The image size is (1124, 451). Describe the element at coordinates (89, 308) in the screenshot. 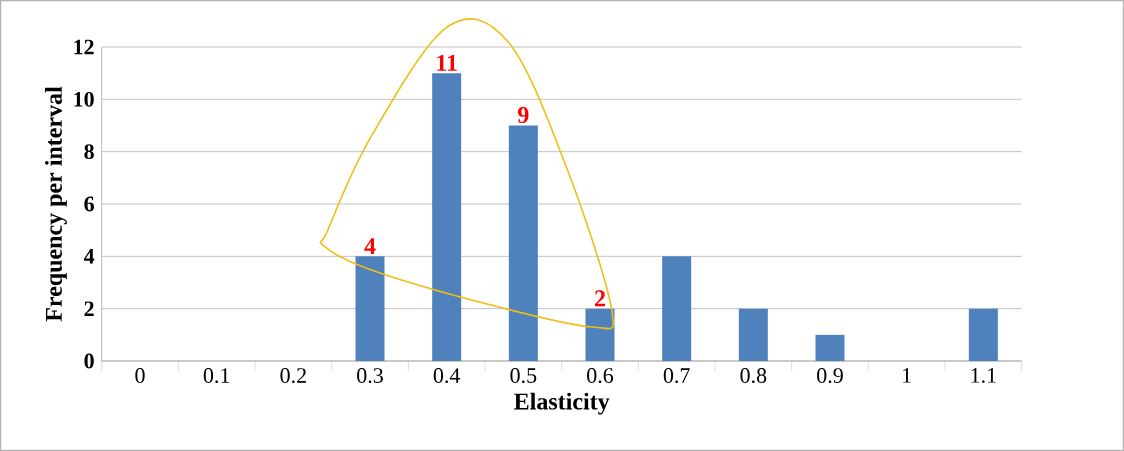

I see `y-tick-label: 2` at that location.